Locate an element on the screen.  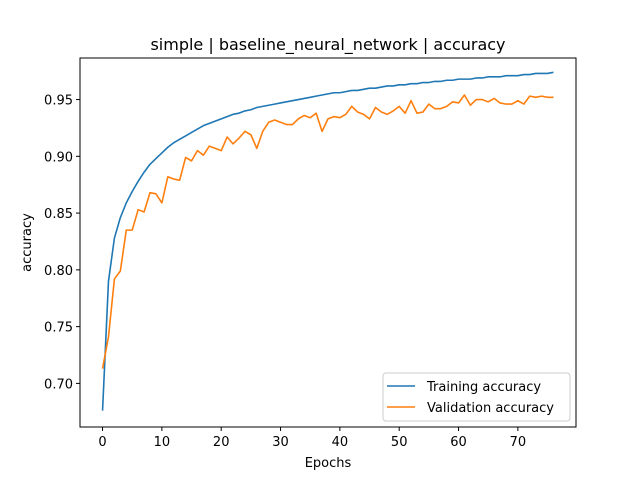
x-tick-label: 0 is located at coordinates (102, 442).